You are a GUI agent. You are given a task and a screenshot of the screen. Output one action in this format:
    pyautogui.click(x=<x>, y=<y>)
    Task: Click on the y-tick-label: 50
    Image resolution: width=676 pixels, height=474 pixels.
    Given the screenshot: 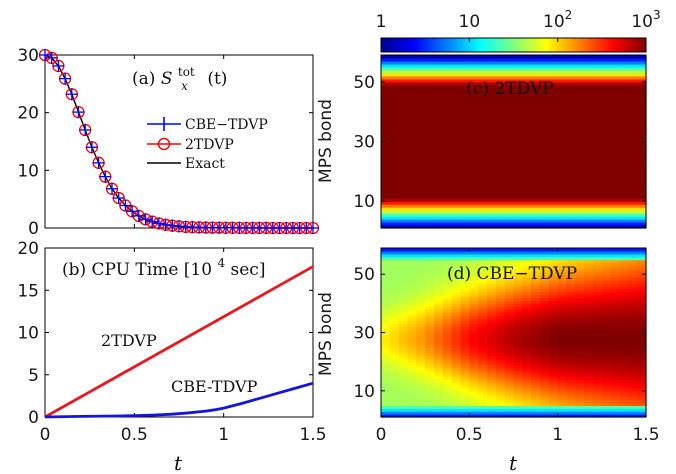 What is the action you would take?
    pyautogui.click(x=364, y=275)
    